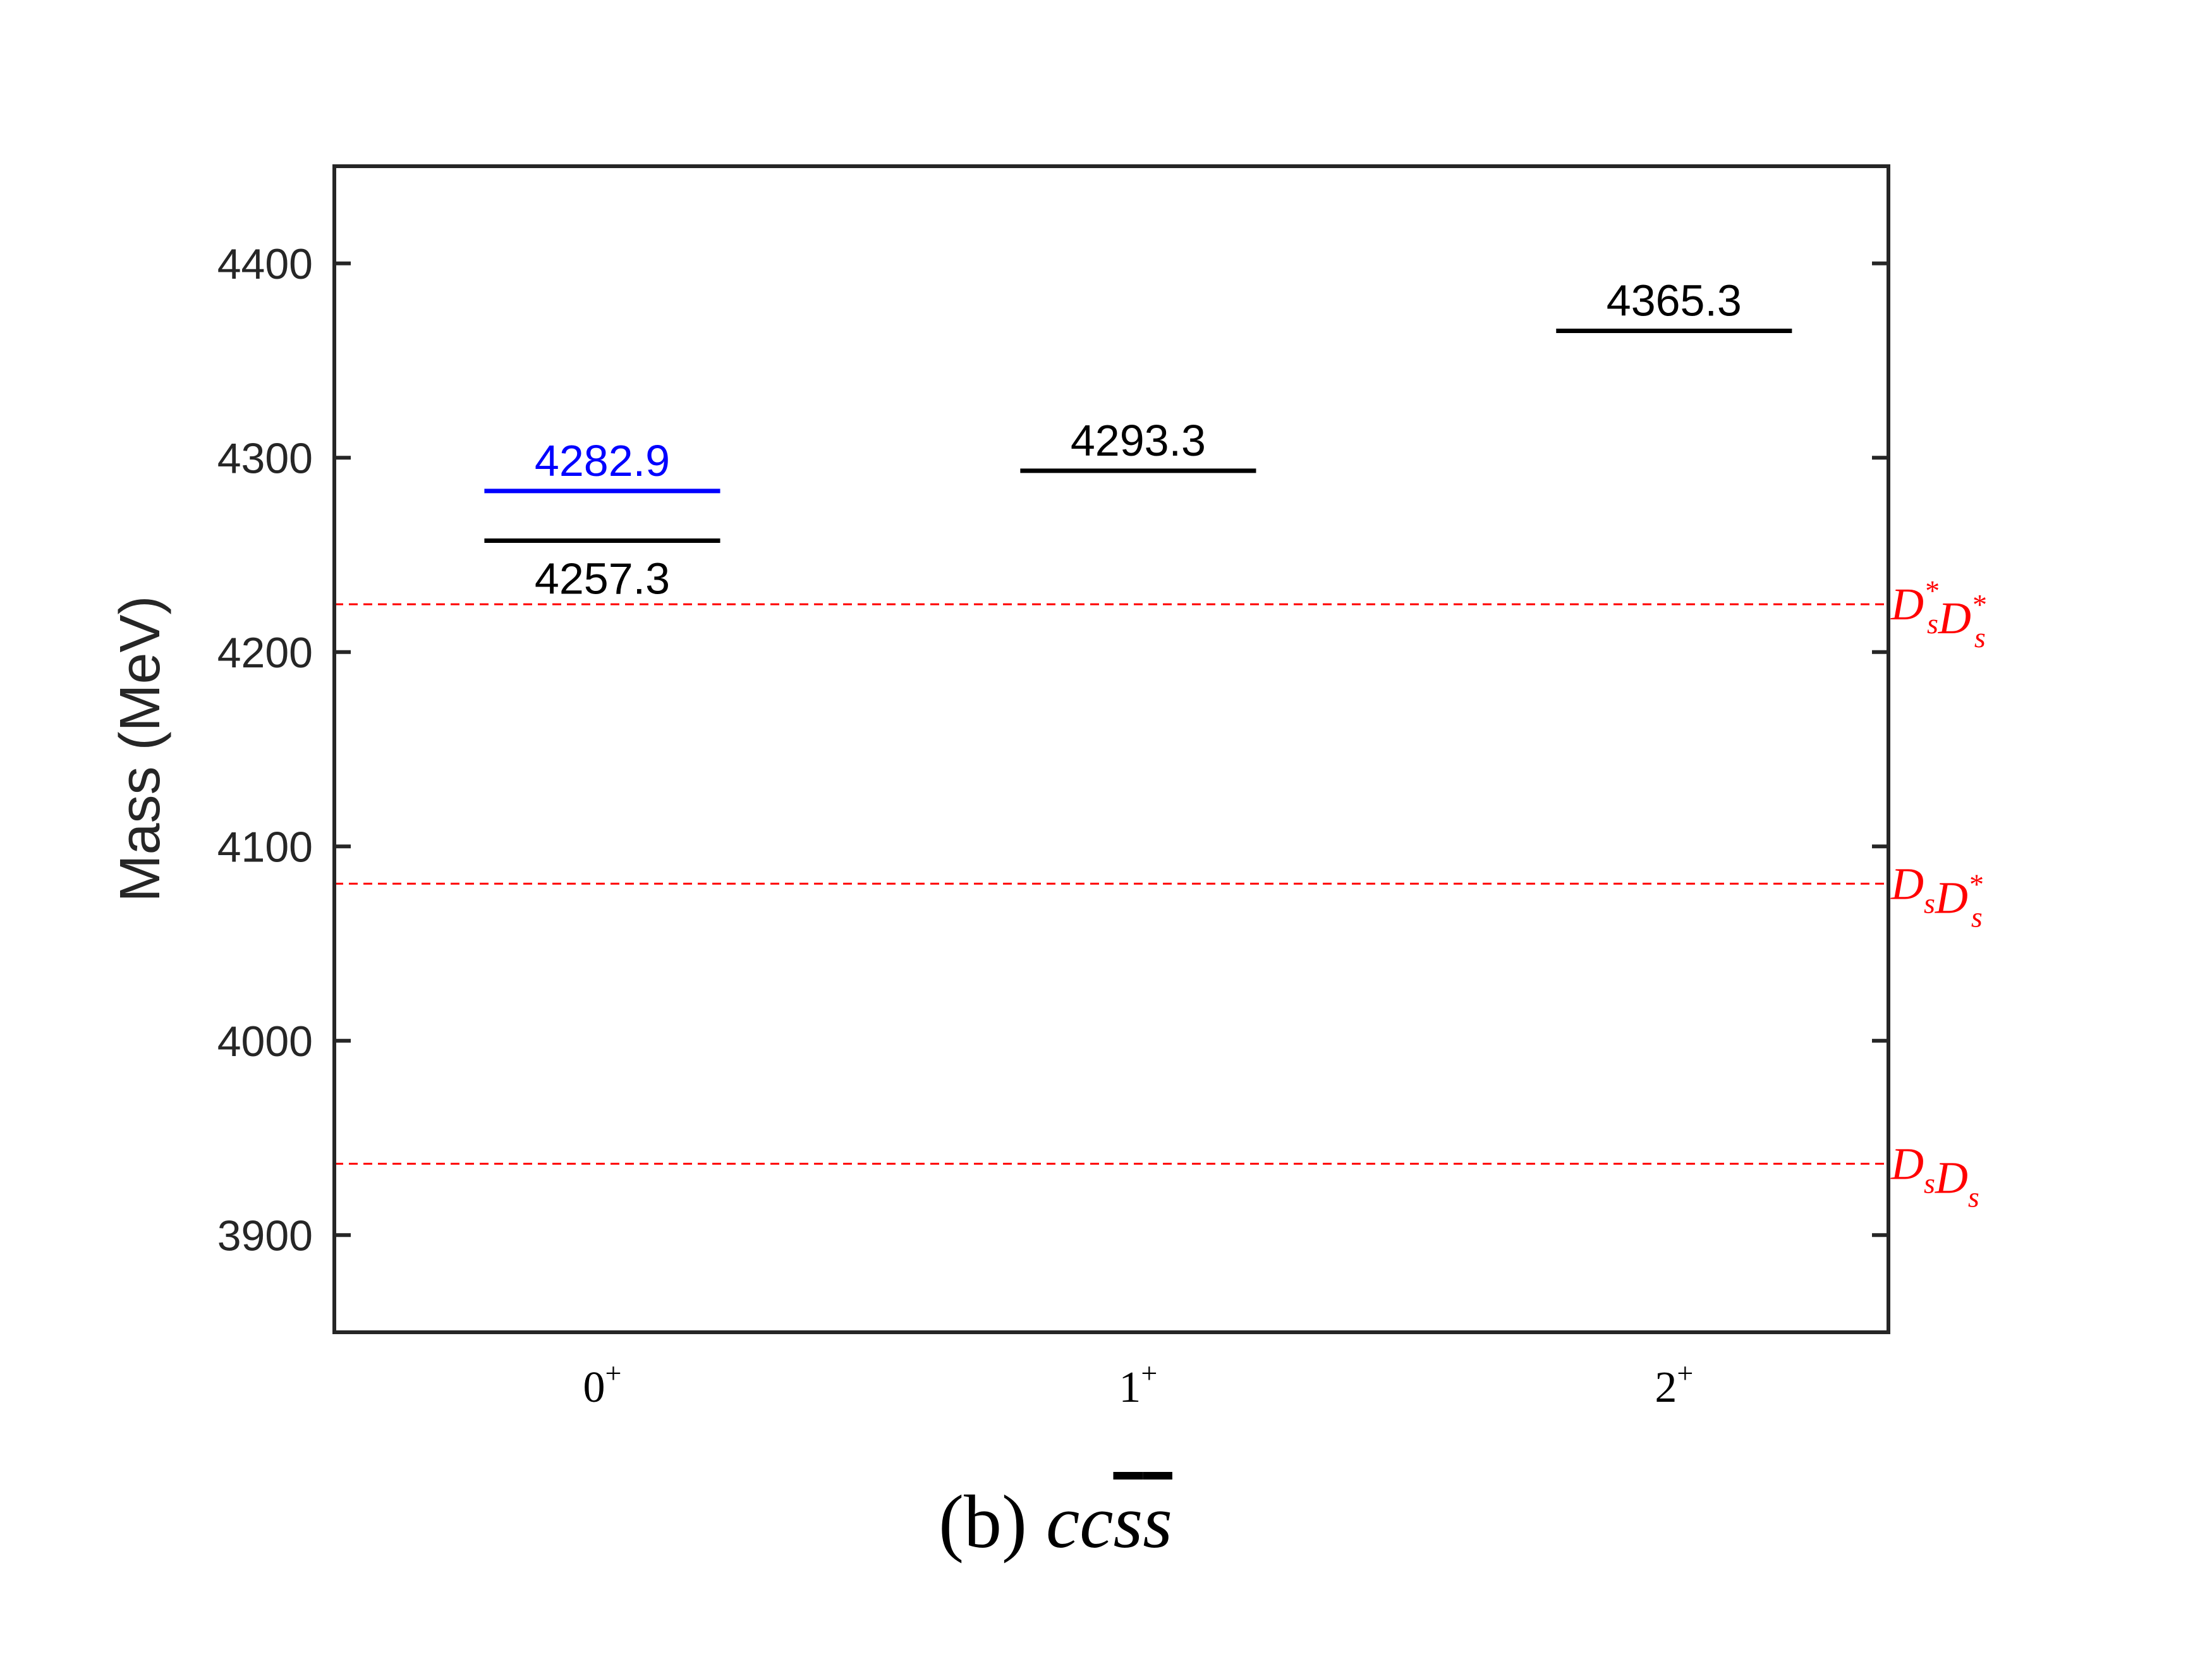  Describe the element at coordinates (602, 460) in the screenshot. I see `level-value-label: 4282.9` at that location.